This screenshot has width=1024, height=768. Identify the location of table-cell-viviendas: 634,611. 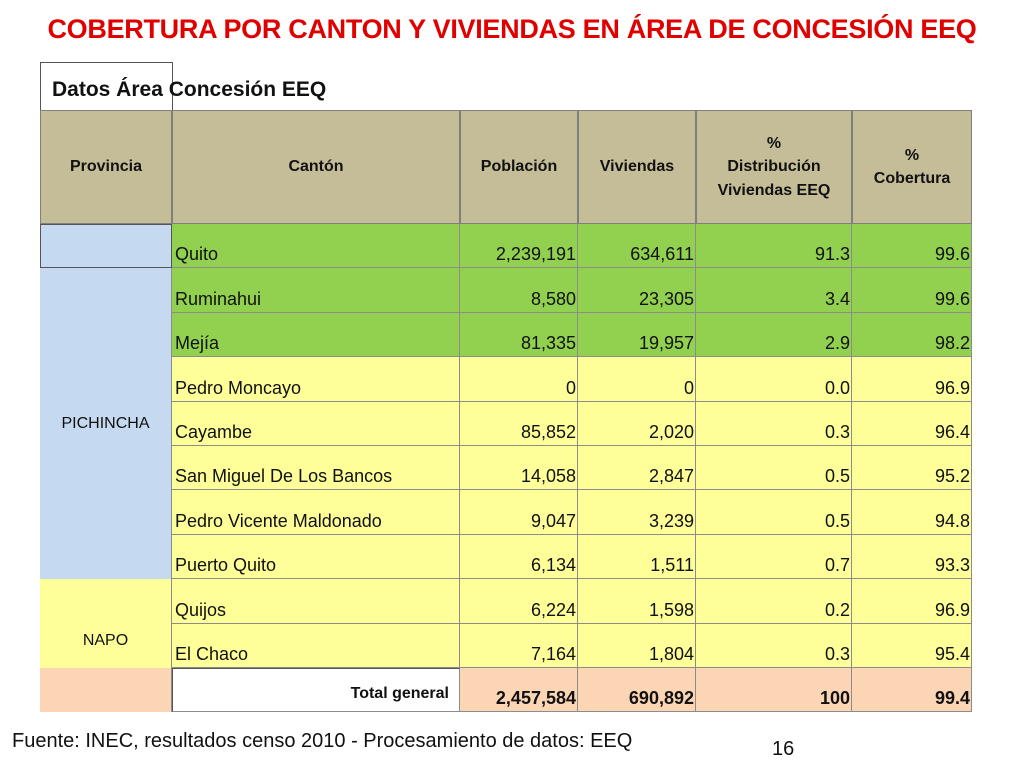
(637, 246).